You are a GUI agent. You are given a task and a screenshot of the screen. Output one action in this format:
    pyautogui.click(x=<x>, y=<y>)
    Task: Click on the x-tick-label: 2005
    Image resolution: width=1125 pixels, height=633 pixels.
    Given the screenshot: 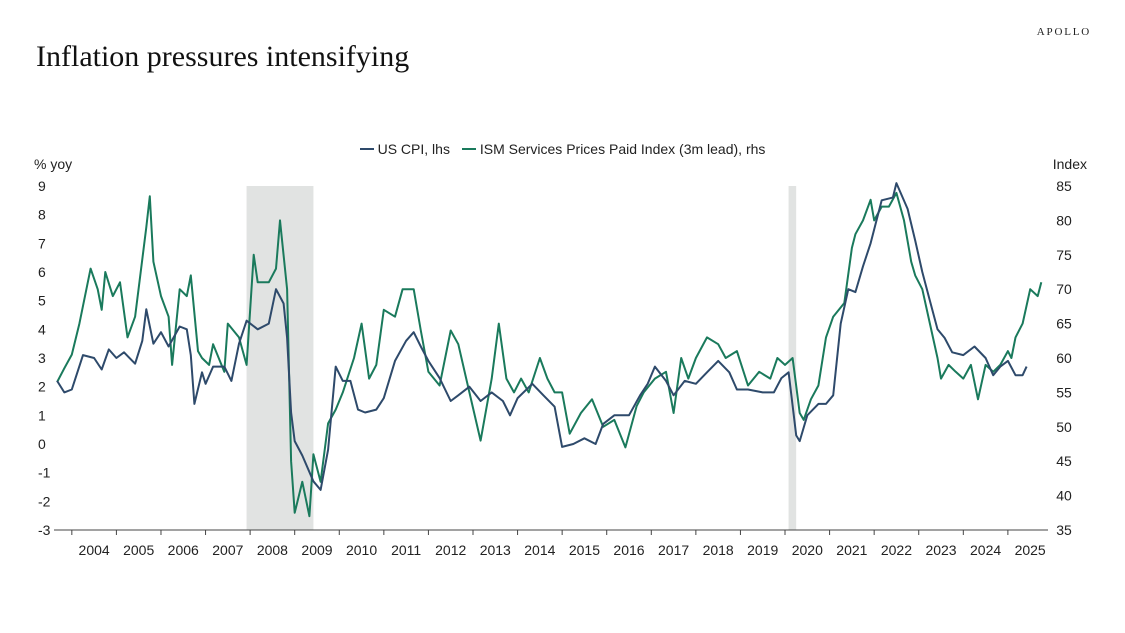 What is the action you would take?
    pyautogui.click(x=138, y=550)
    